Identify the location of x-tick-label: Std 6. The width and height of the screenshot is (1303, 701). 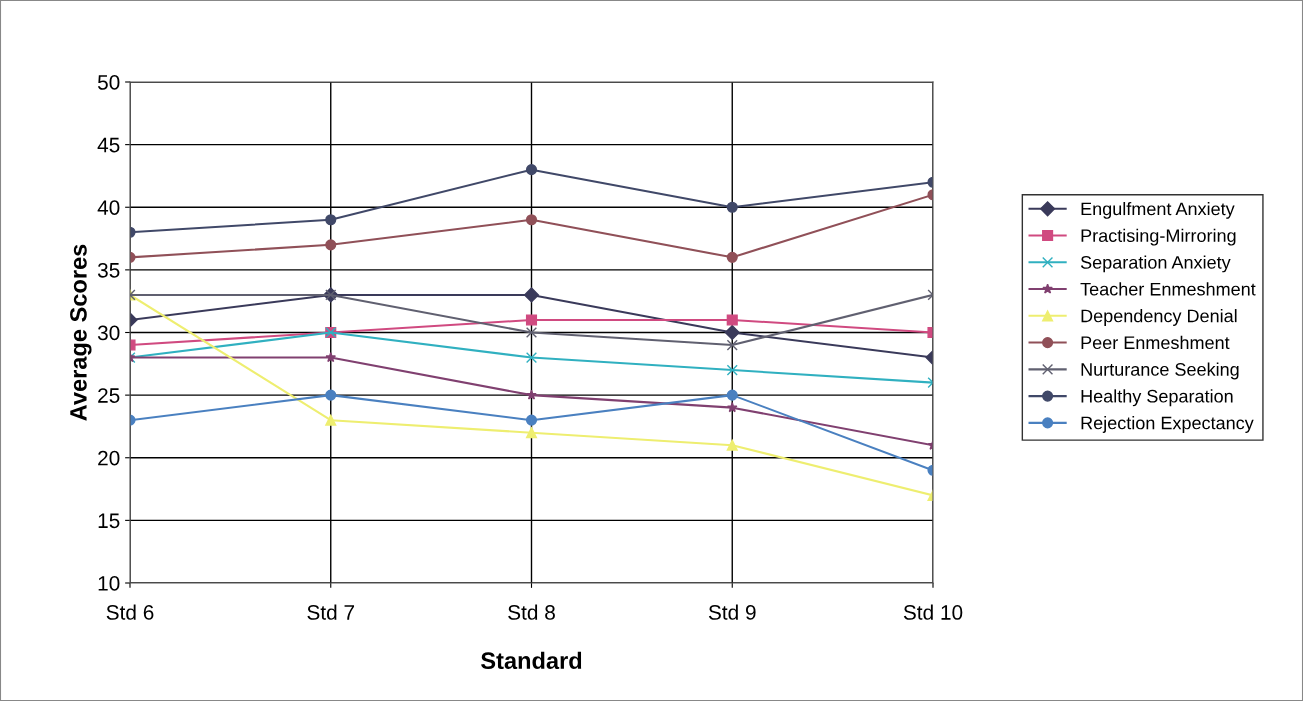
(130, 612).